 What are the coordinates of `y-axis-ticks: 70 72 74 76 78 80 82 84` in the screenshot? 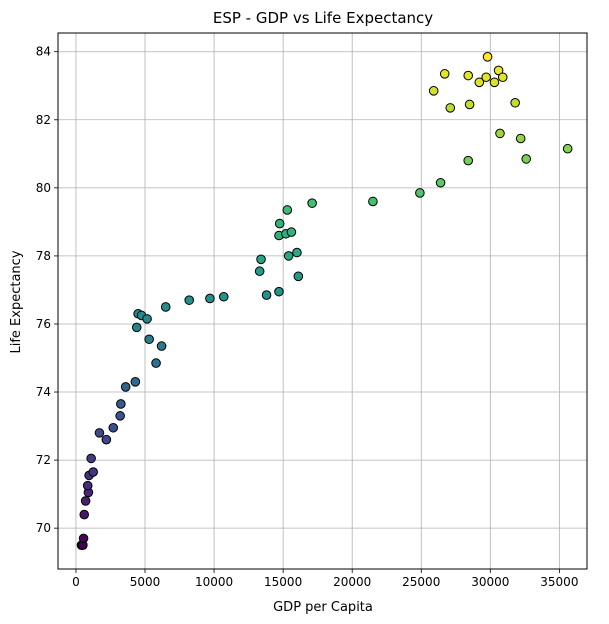 It's located at (47, 290).